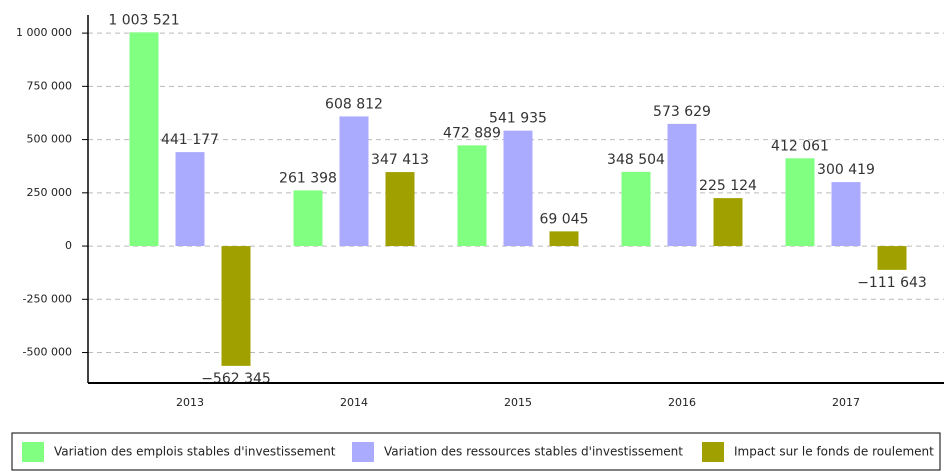 The image size is (944, 472). What do you see at coordinates (892, 283) in the screenshot?
I see `value-label: −111 643` at bounding box center [892, 283].